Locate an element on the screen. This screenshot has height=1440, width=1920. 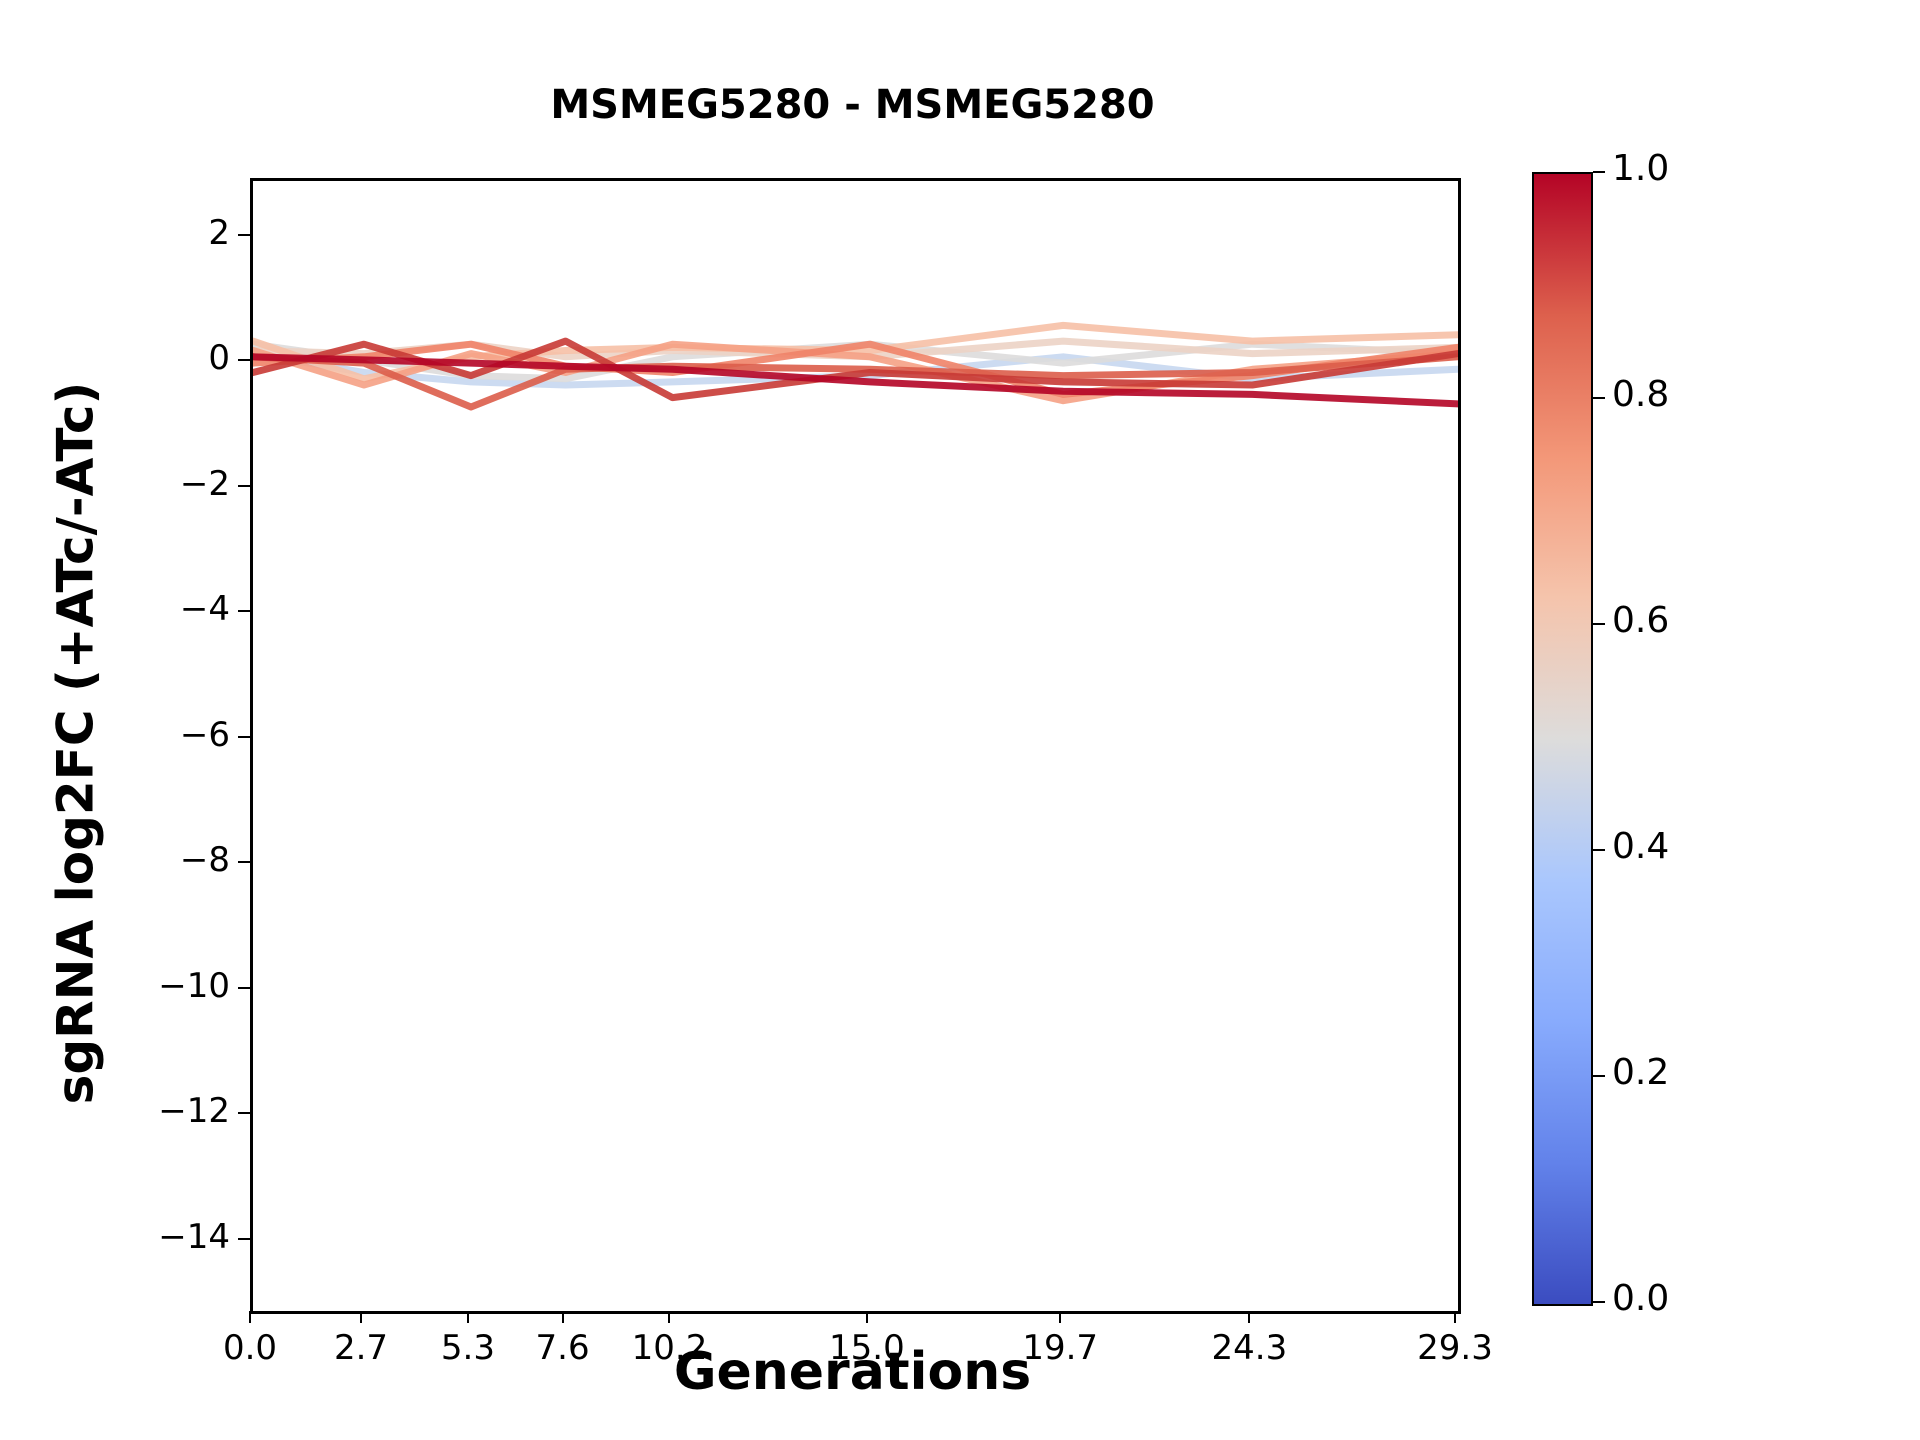
x-tick-label: 0.0 is located at coordinates (250, 1348).